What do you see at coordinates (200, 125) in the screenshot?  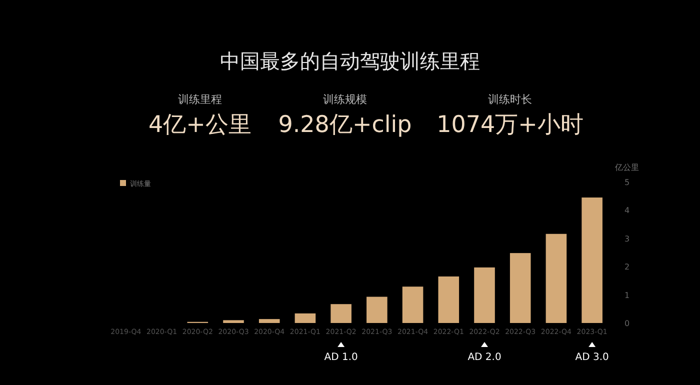 I see `text: 4亿+公里` at bounding box center [200, 125].